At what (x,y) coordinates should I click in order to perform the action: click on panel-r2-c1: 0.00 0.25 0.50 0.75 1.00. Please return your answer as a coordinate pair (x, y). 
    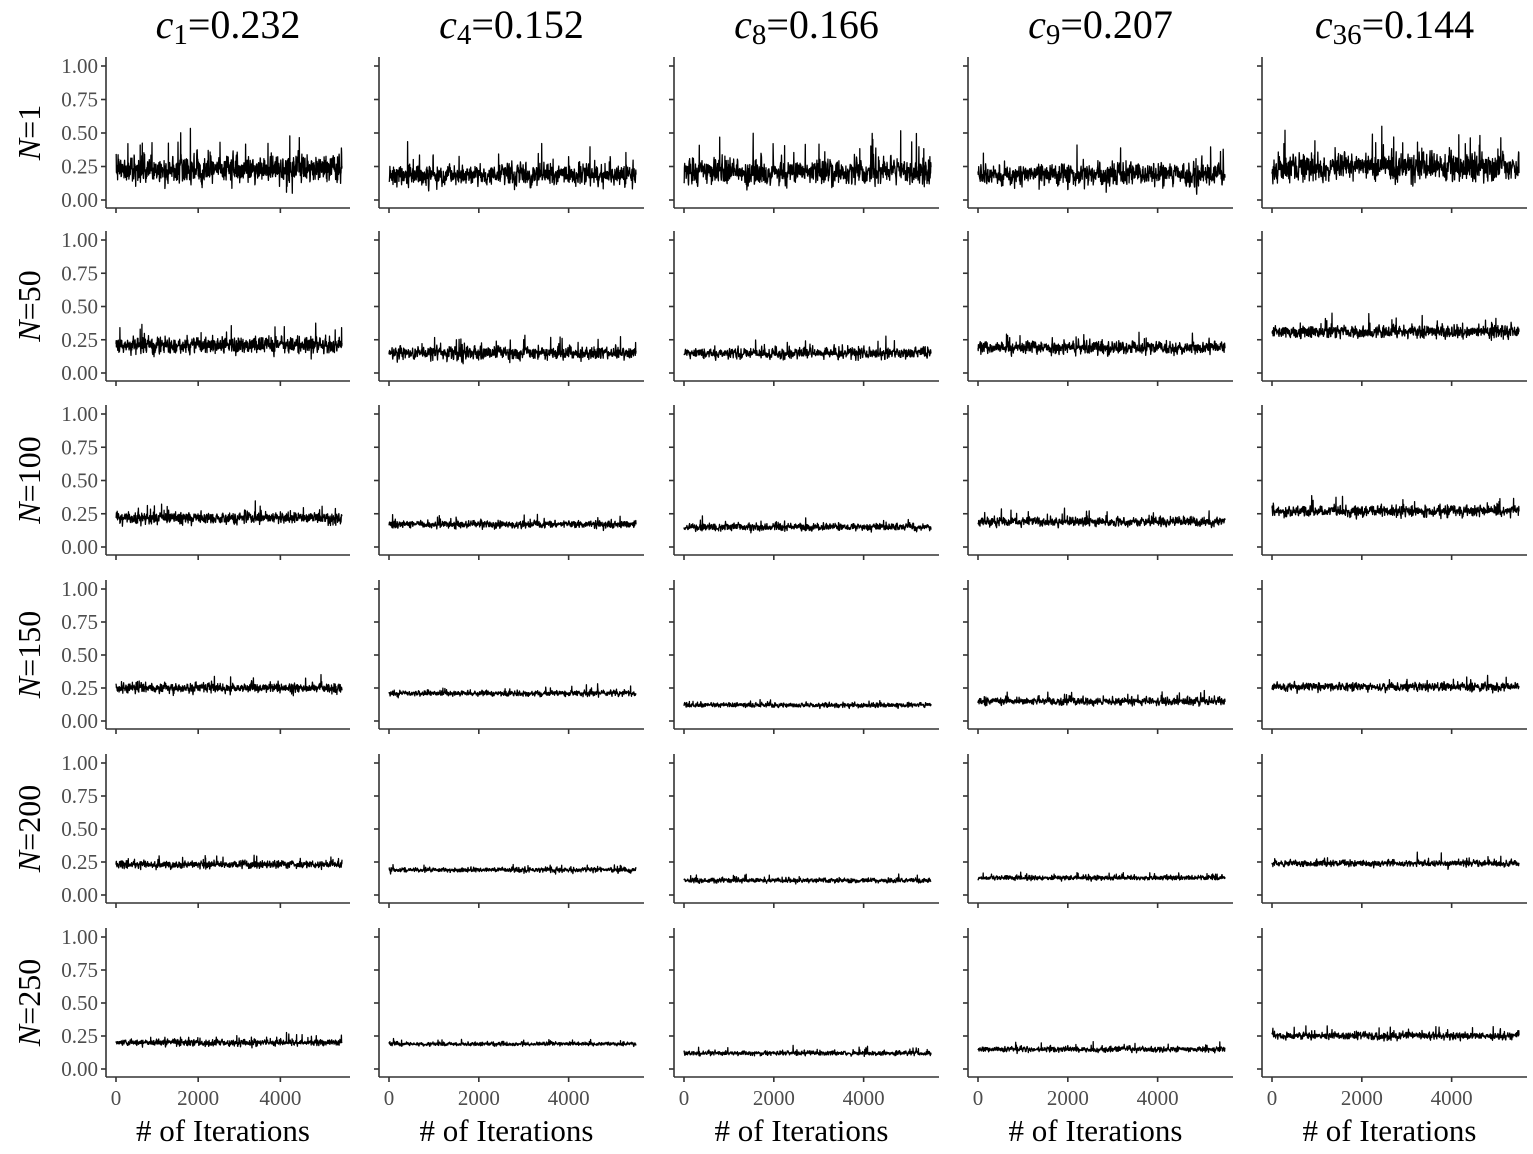
    Looking at the image, I should click on (205, 307).